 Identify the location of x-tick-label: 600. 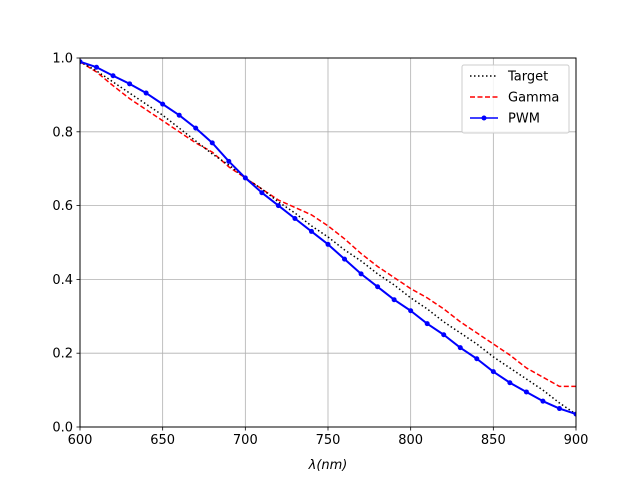
(80, 440).